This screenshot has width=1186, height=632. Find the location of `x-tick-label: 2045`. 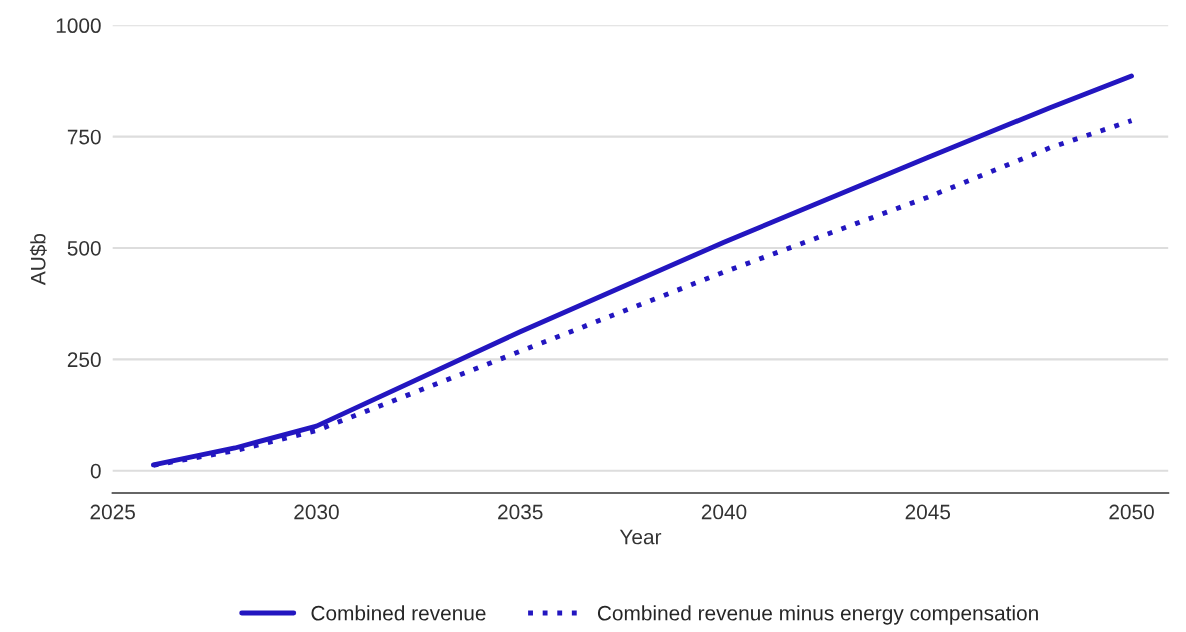

x-tick-label: 2045 is located at coordinates (928, 512).